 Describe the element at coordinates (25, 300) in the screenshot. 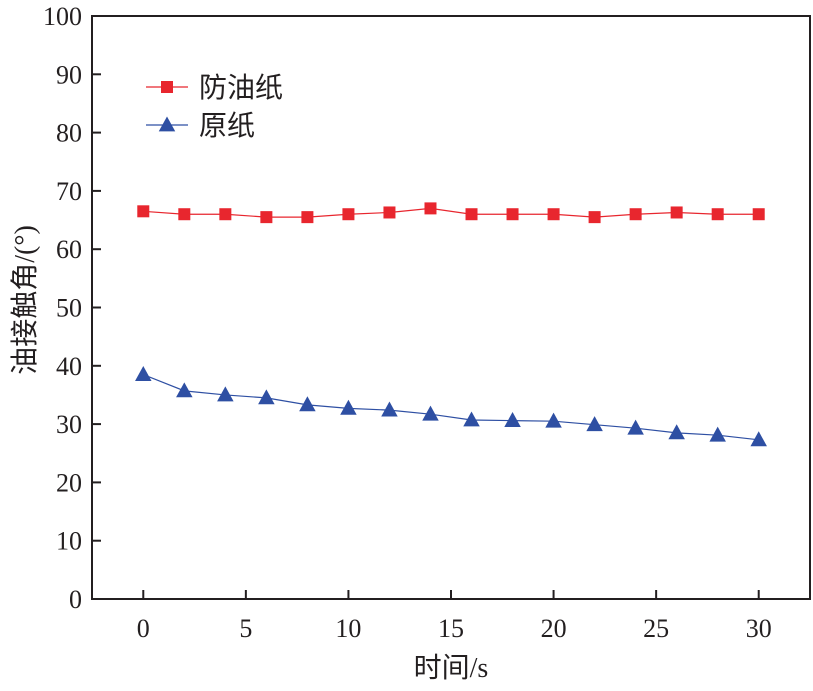

I see `y-axis-title: 油接触角/(°)` at that location.